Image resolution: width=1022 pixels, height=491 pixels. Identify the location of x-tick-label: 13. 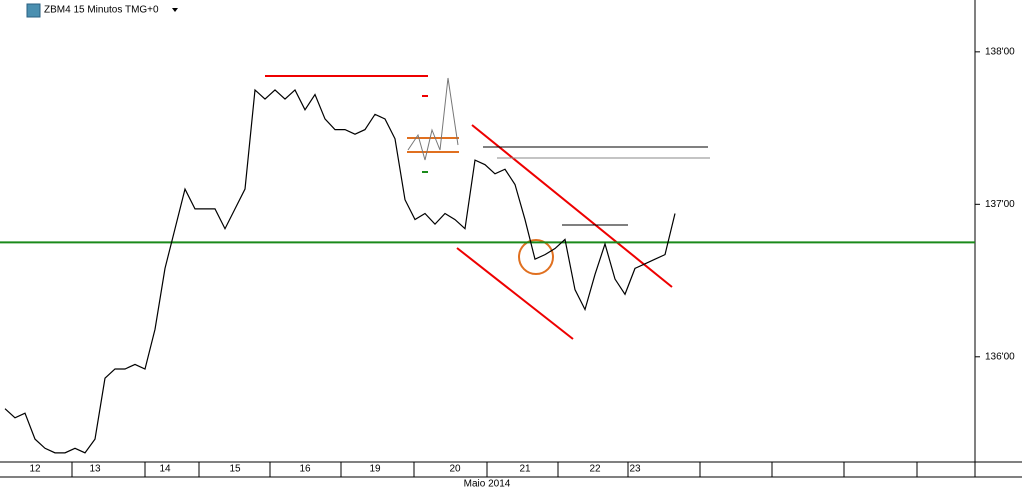
(95, 469).